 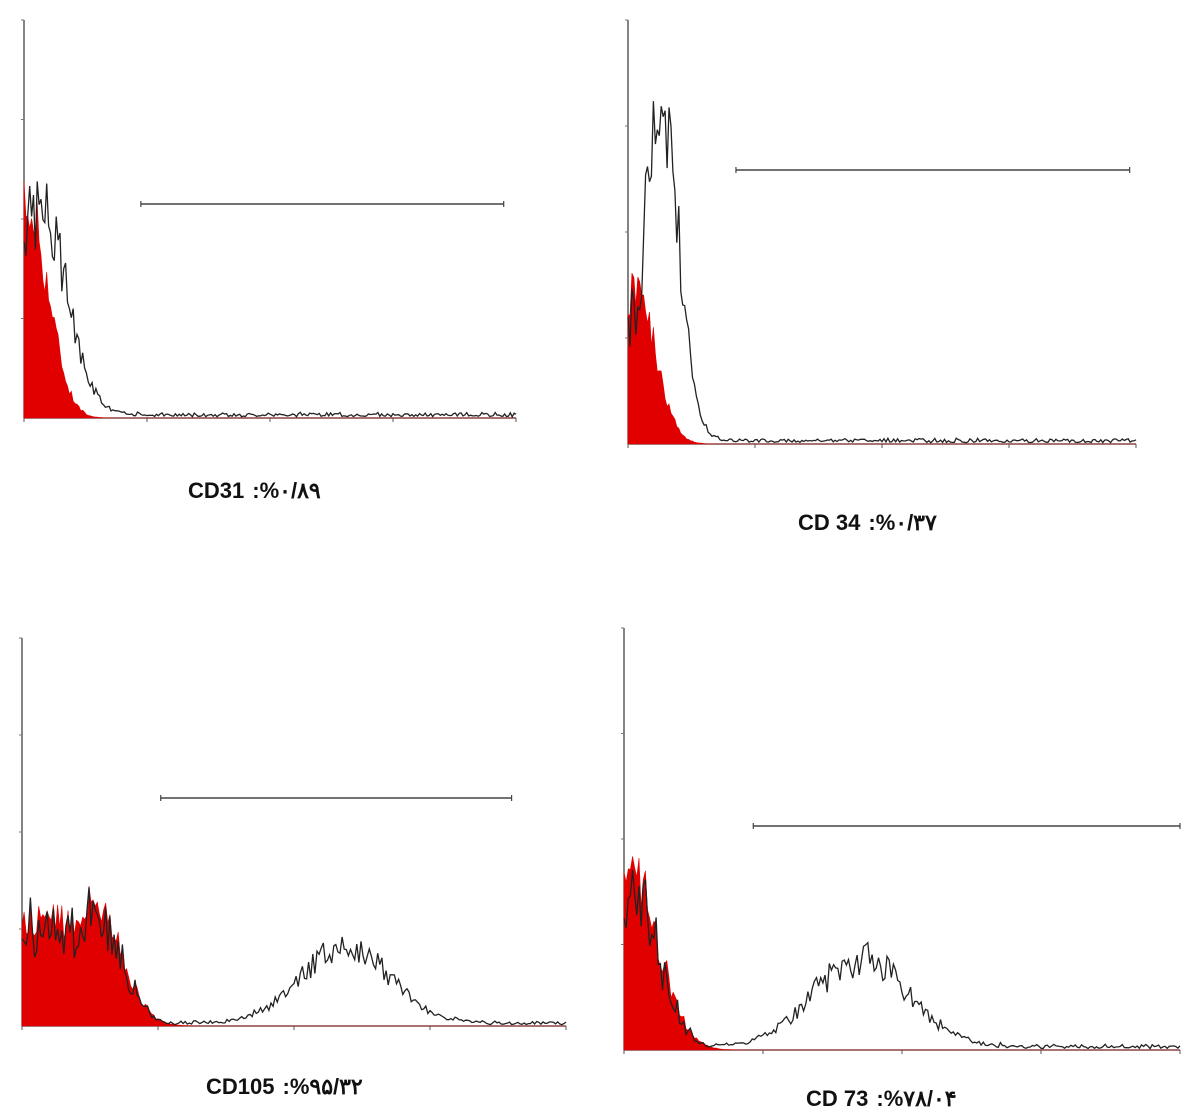 What do you see at coordinates (906, 522) in the screenshot?
I see `positive-percent: %۰/۳۷` at bounding box center [906, 522].